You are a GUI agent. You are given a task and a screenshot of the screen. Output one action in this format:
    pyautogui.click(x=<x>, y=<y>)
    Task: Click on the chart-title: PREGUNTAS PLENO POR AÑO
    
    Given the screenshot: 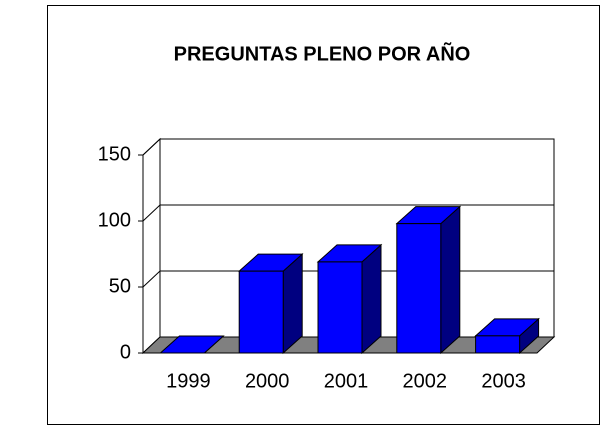 What is the action you would take?
    pyautogui.click(x=322, y=53)
    